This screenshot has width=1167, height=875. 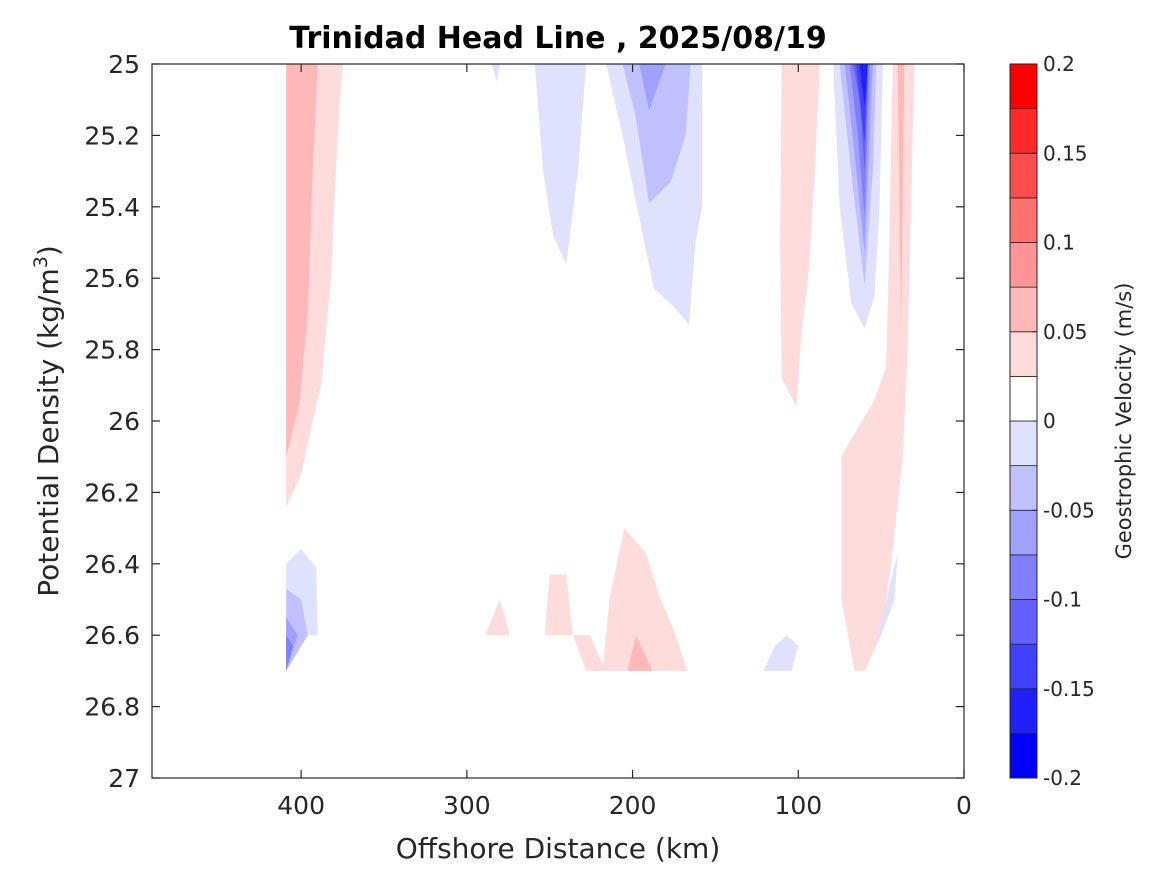 I want to click on y-axis-label-main: Potential Density (kg/m, so click(x=48, y=432).